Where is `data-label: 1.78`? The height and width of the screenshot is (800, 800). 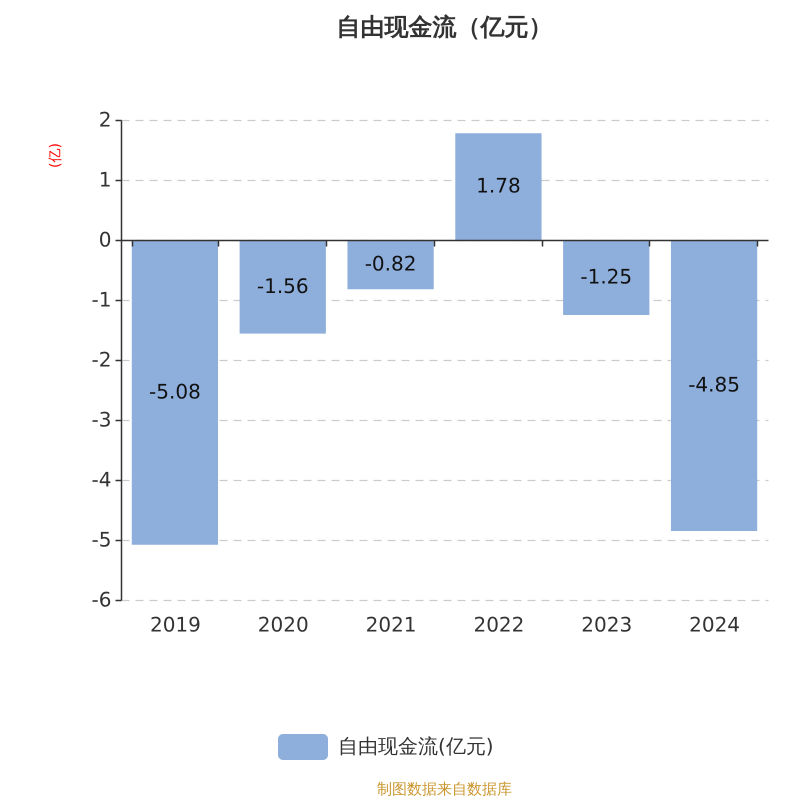 data-label: 1.78 is located at coordinates (498, 186).